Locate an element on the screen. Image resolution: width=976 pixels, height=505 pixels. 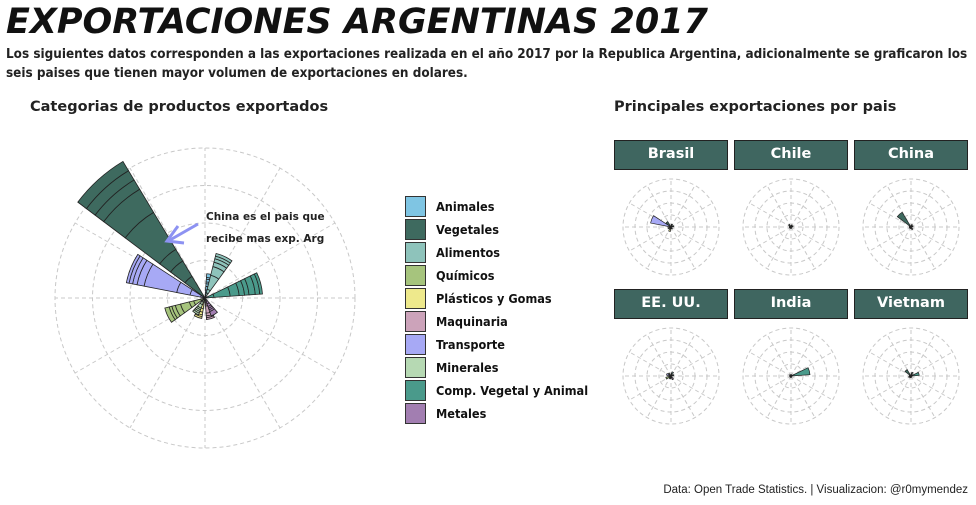
legend-label: Comp. Vegetal y Animal is located at coordinates (512, 390).